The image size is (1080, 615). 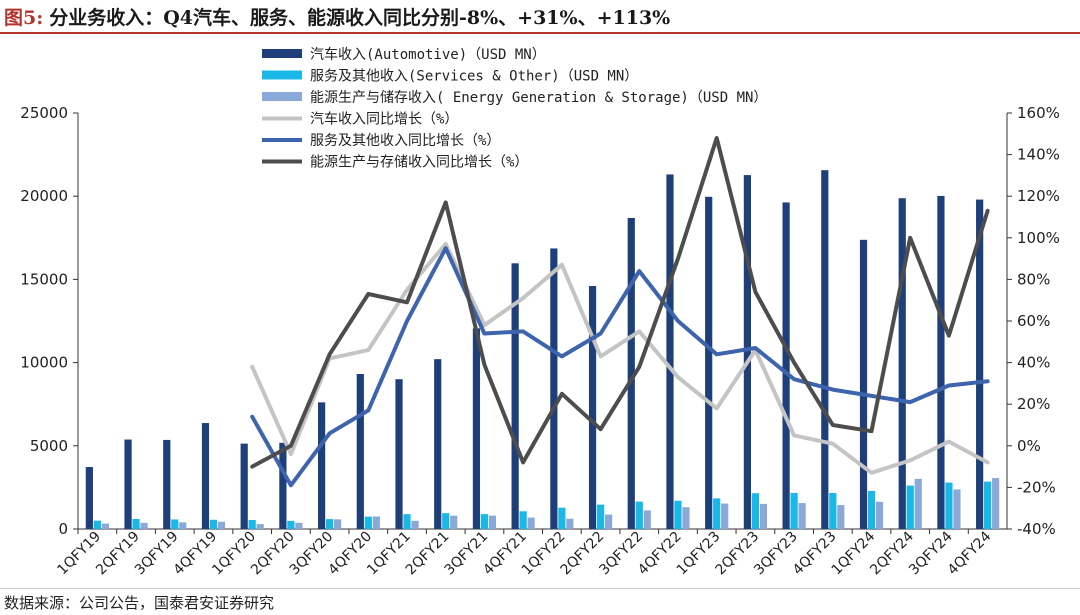 I want to click on y-left-tick-label: 15000, so click(x=44, y=279).